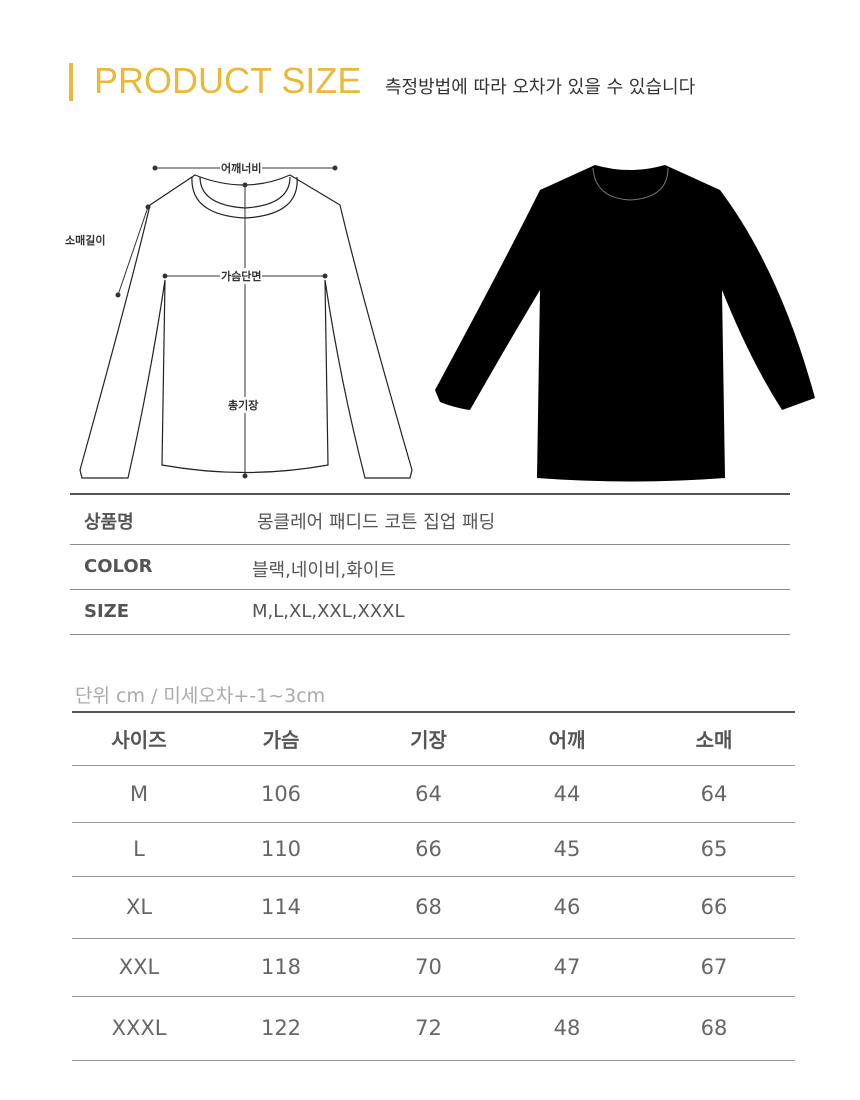 The width and height of the screenshot is (860, 1100). Describe the element at coordinates (243, 405) in the screenshot. I see `length-label: 총기장` at that location.